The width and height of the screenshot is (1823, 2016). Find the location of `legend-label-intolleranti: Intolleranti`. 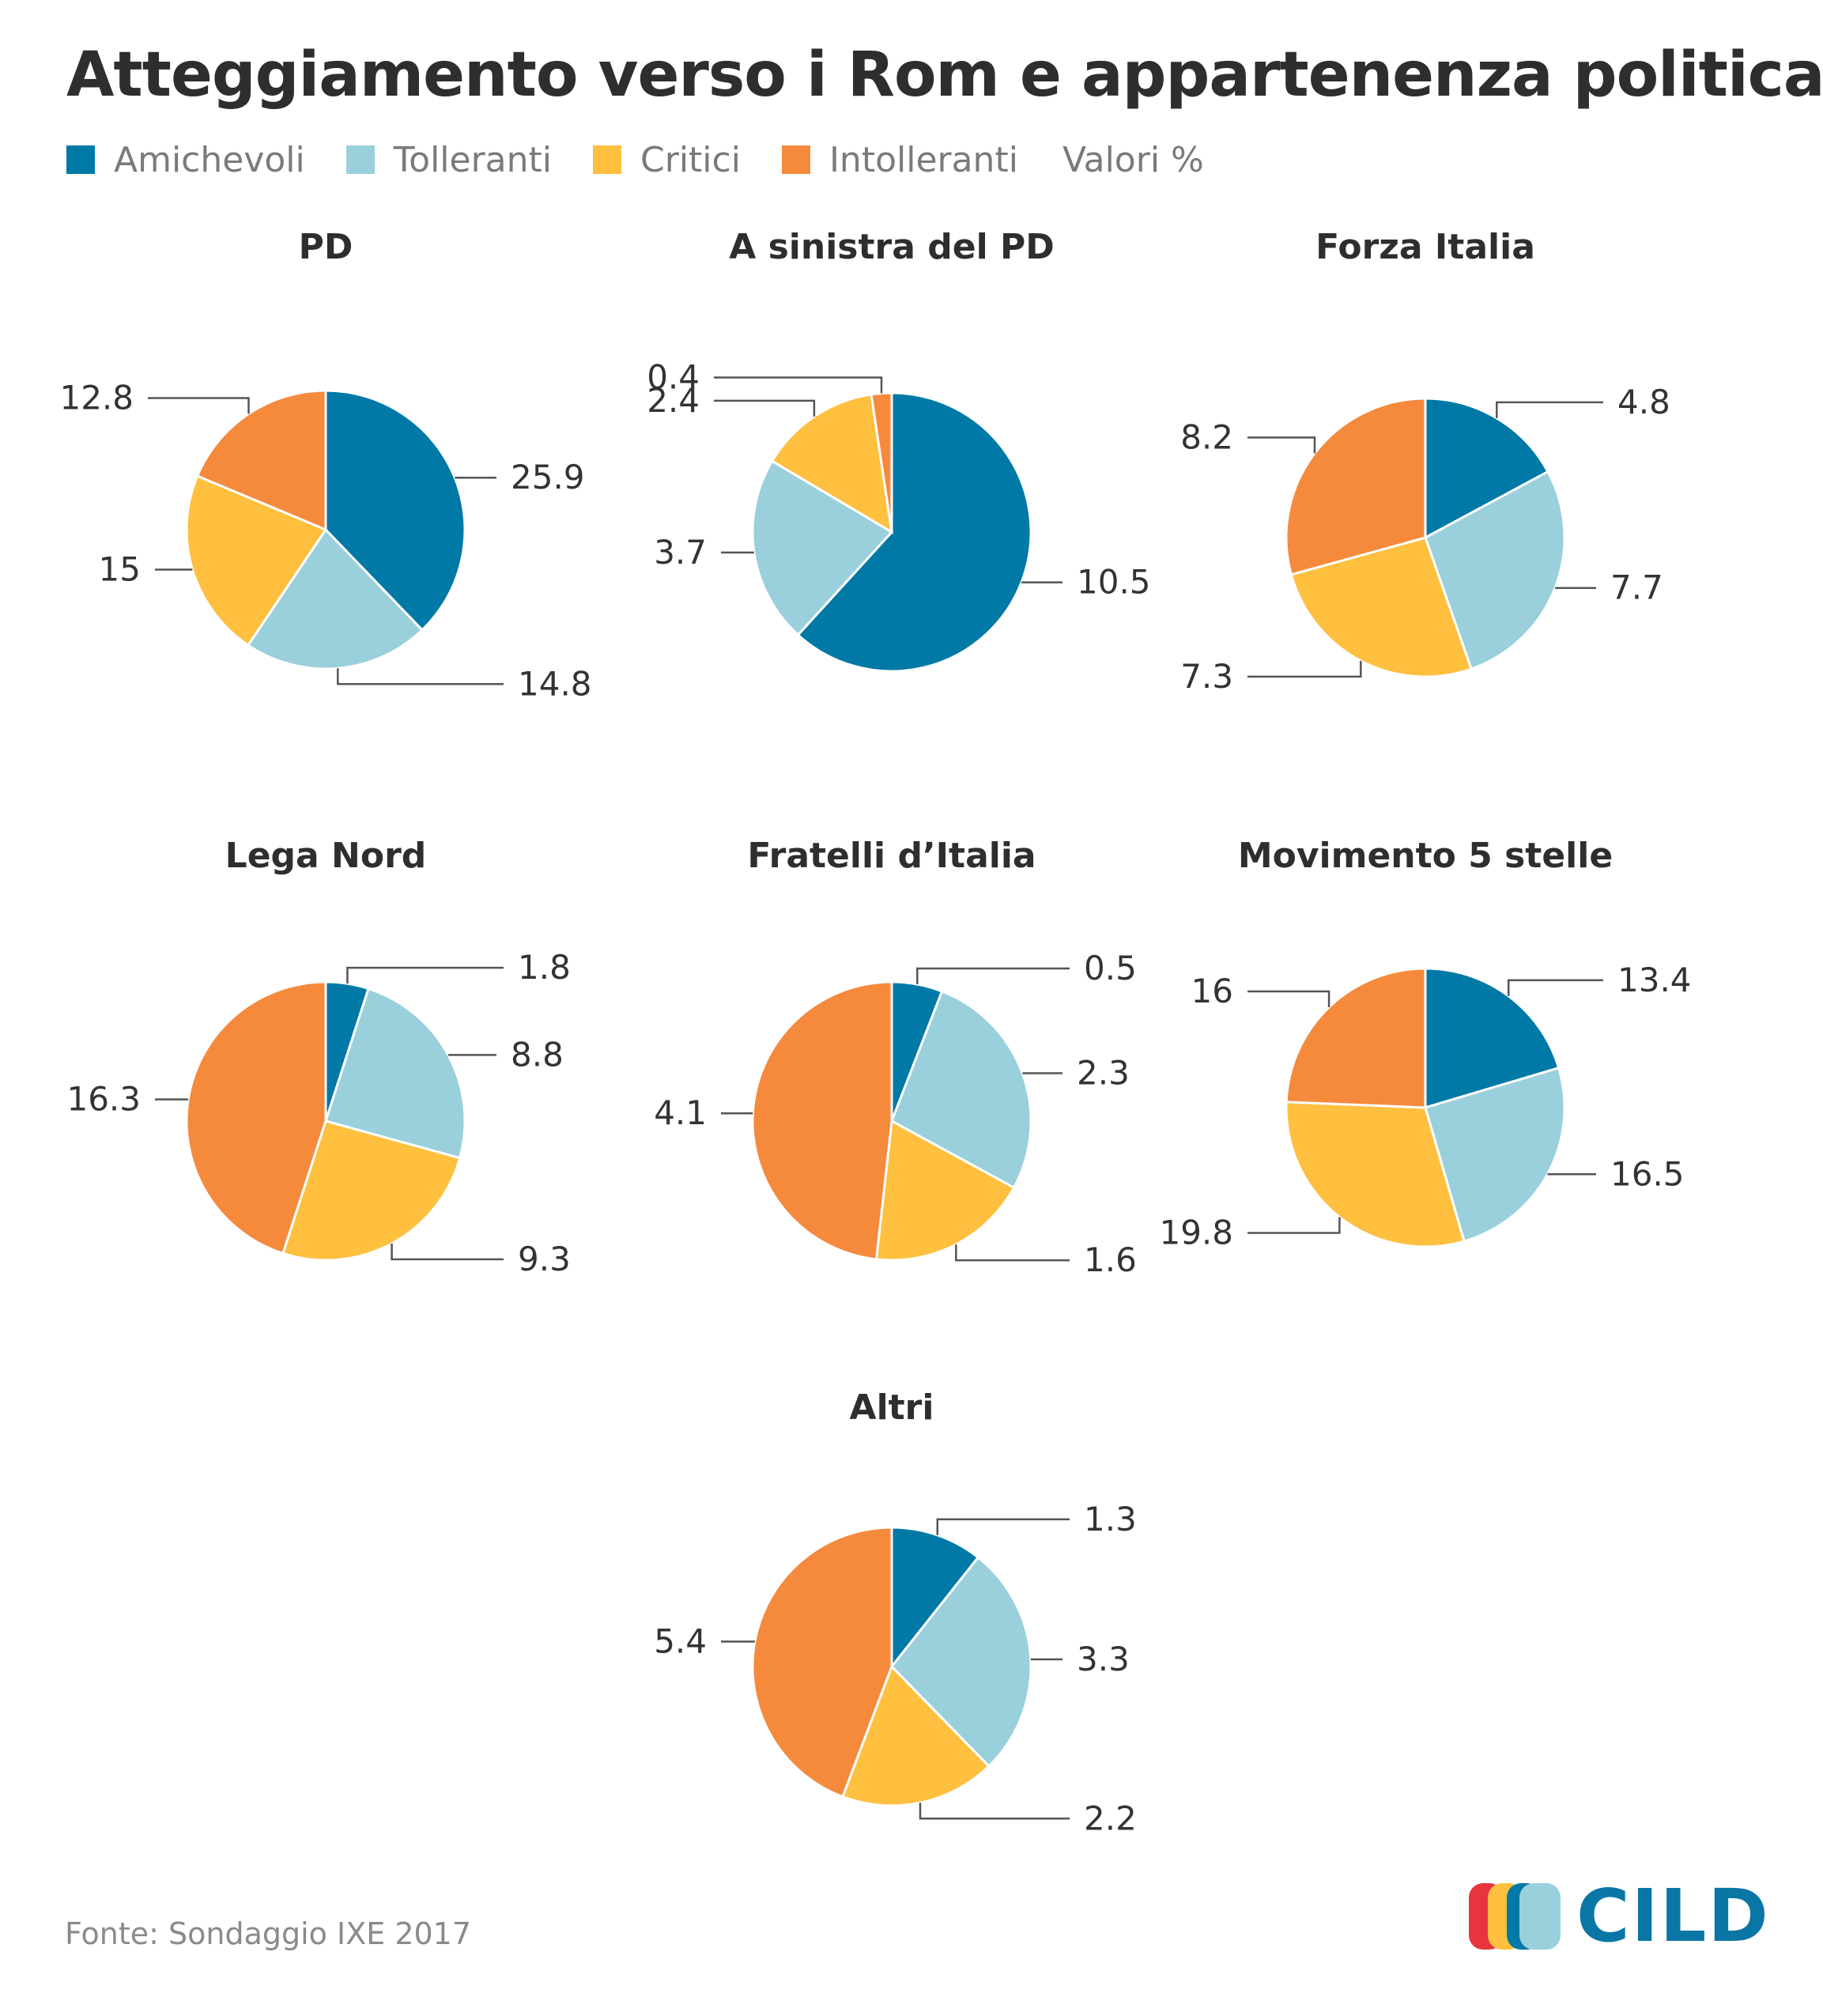

legend-label-intolleranti: Intolleranti is located at coordinates (923, 159).